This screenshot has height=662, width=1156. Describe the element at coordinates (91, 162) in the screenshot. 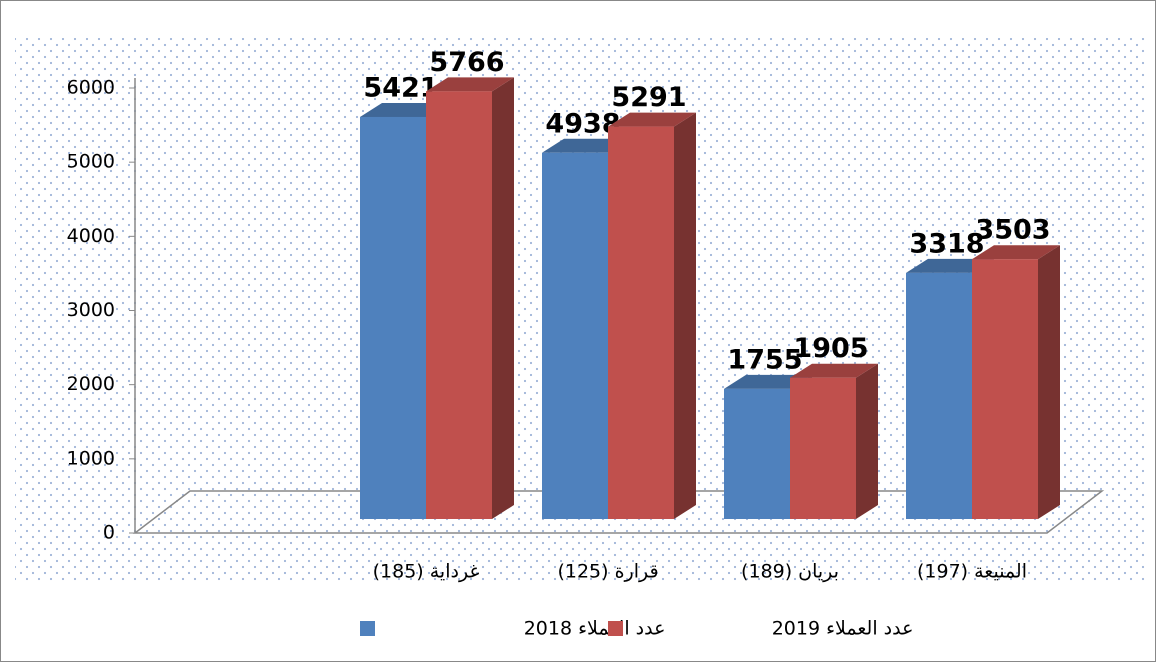

I see `y-tick-label: 5000` at that location.